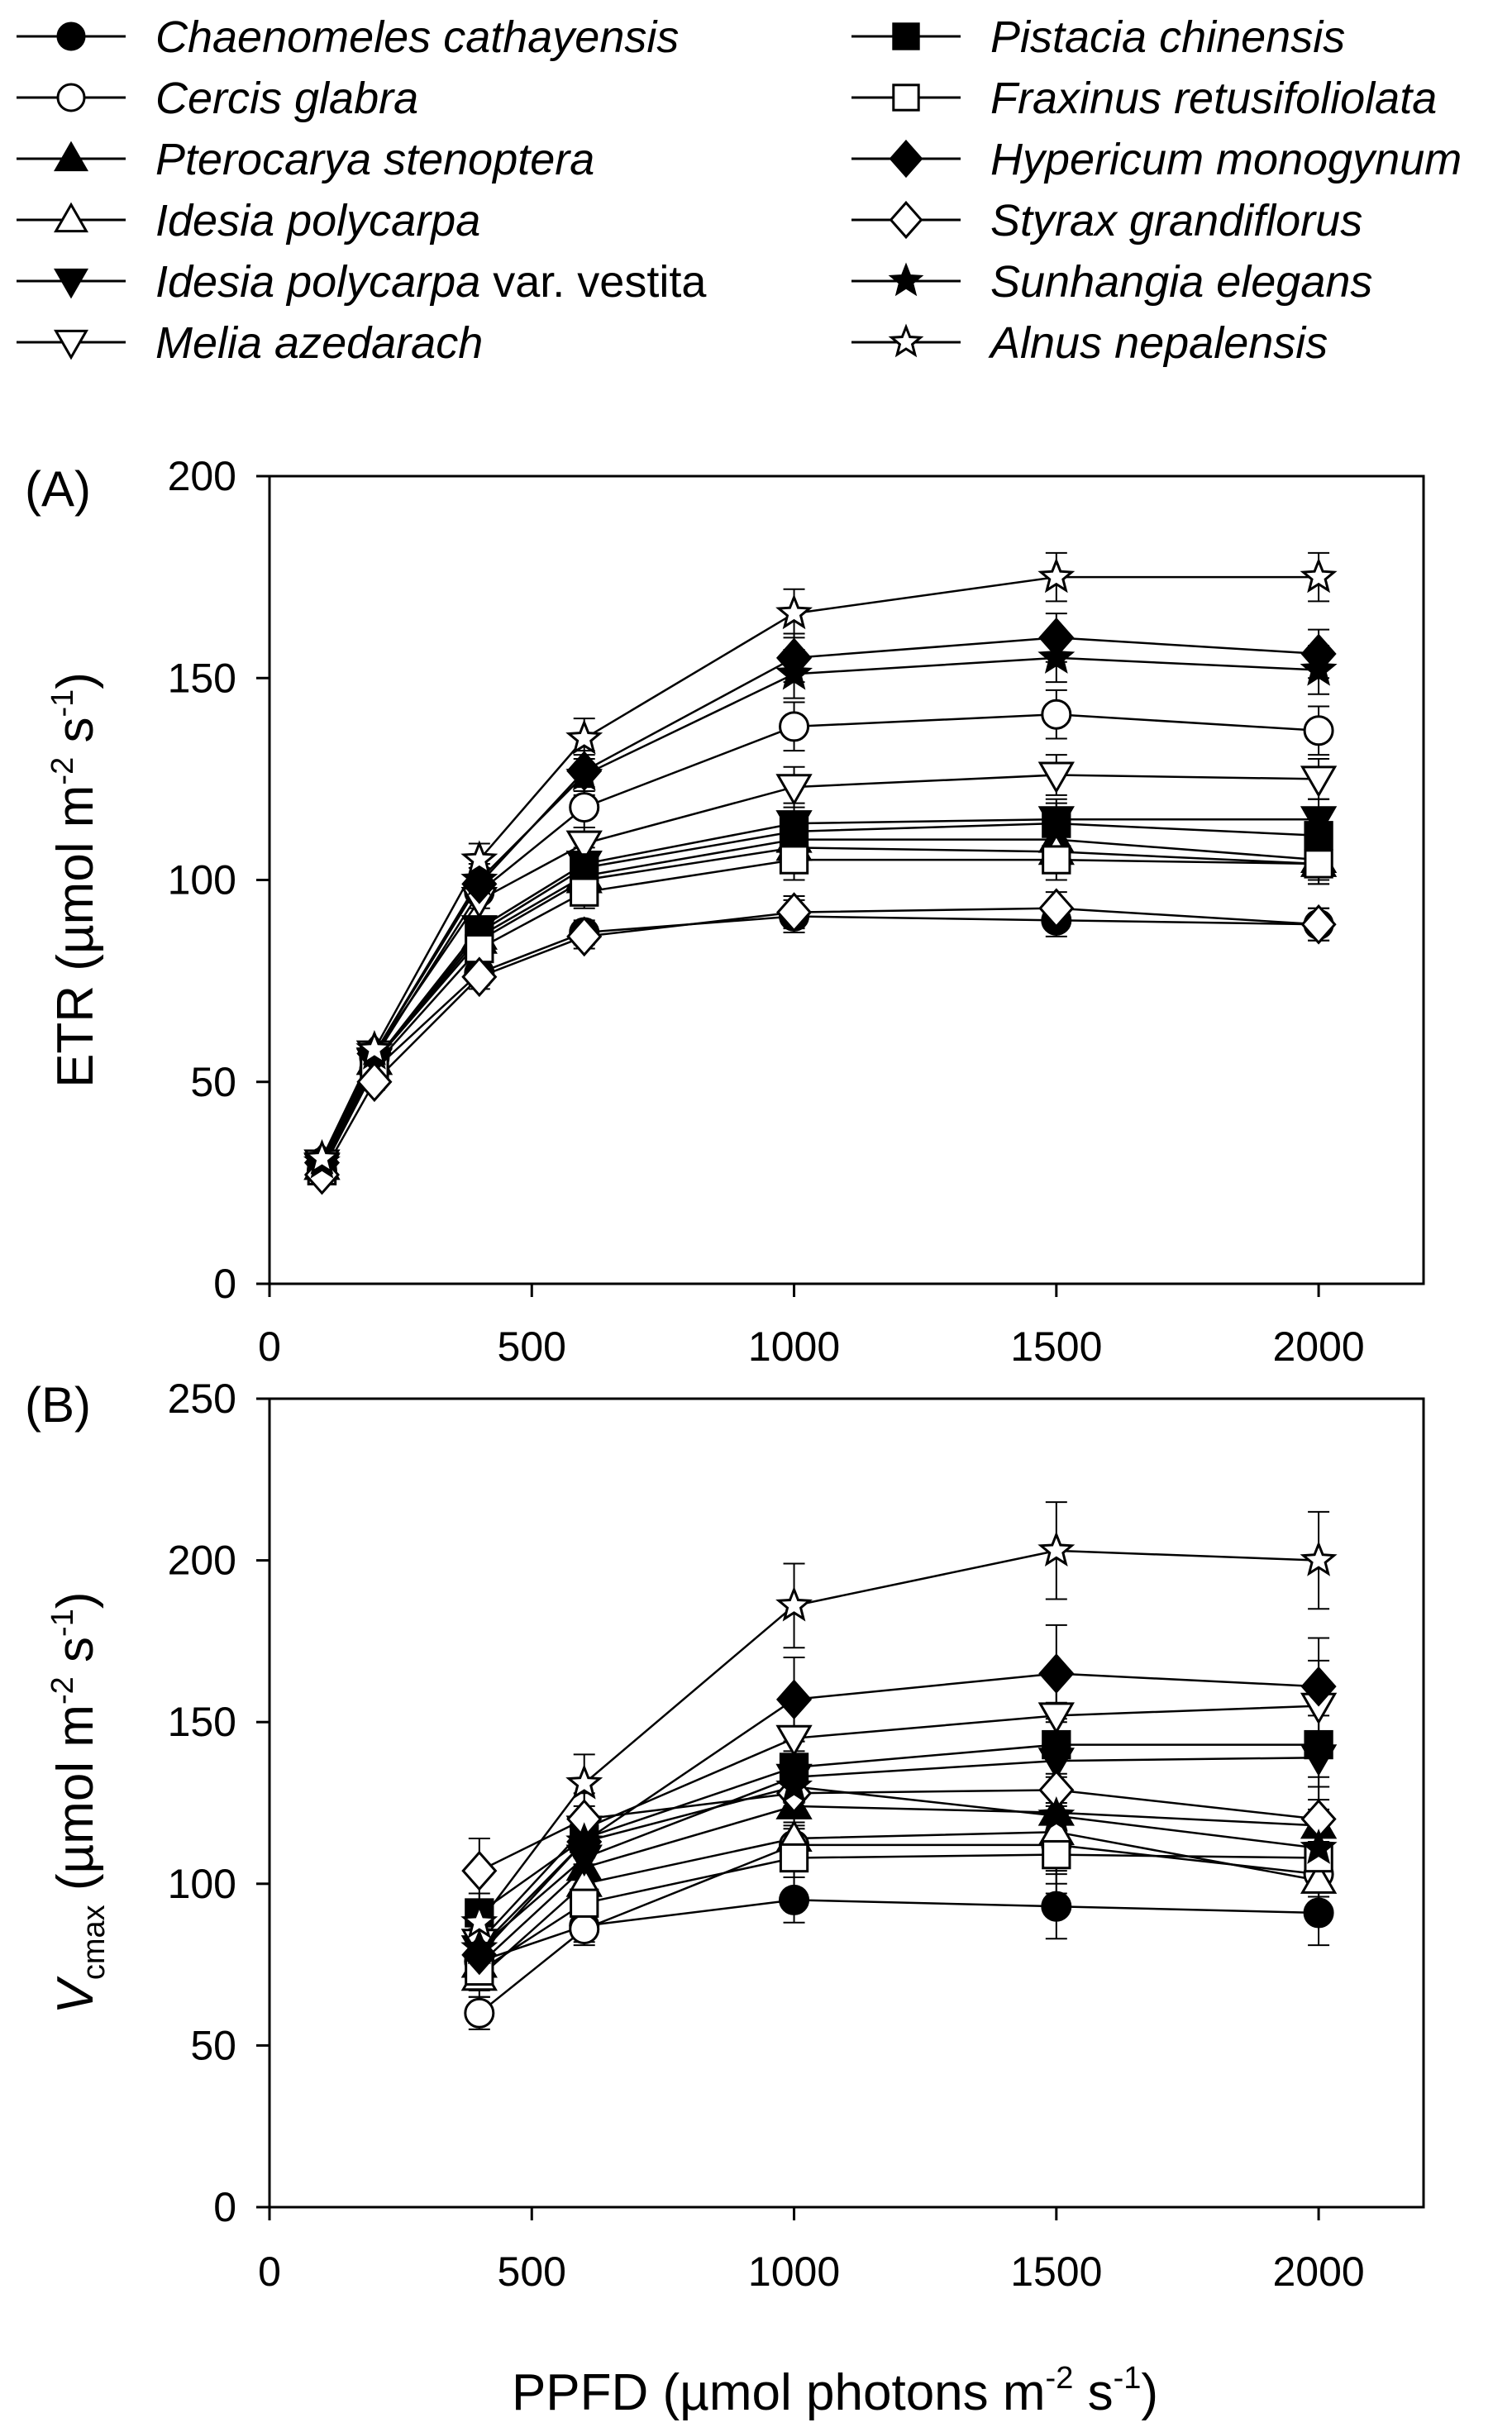 This screenshot has height=2432, width=1512. Describe the element at coordinates (779, 2392) in the screenshot. I see `x-title-main: PPFD (µmol photons m` at that location.